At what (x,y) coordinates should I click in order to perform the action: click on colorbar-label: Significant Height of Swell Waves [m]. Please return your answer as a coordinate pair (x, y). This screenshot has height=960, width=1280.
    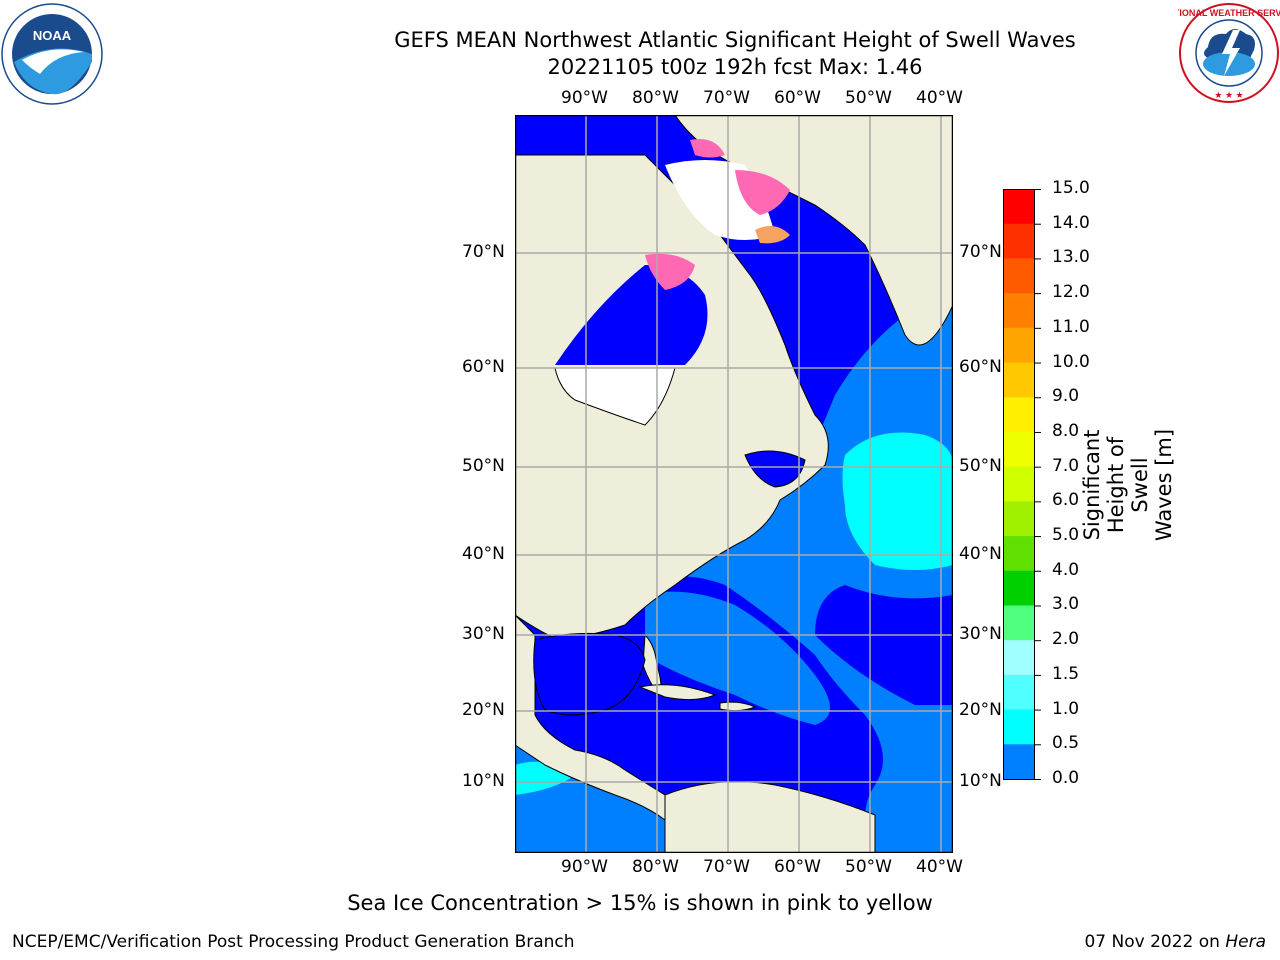
    Looking at the image, I should click on (1128, 485).